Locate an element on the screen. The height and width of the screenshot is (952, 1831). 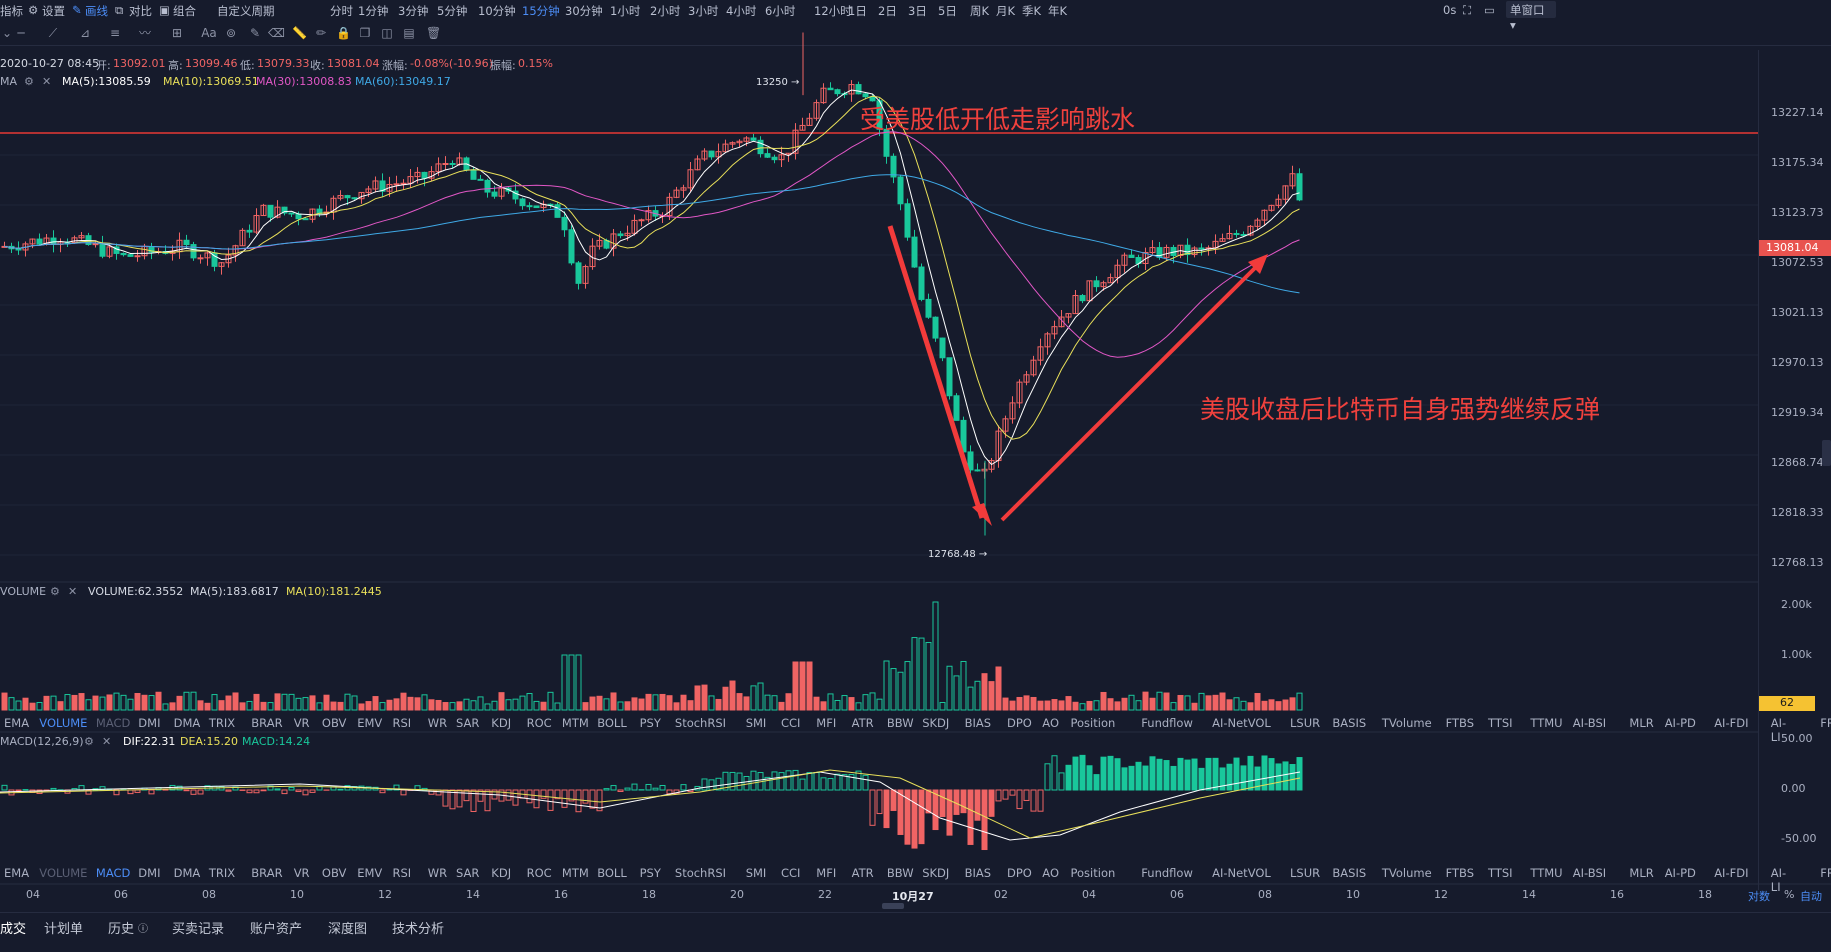
period-3: 5分钟 is located at coordinates (452, 11).